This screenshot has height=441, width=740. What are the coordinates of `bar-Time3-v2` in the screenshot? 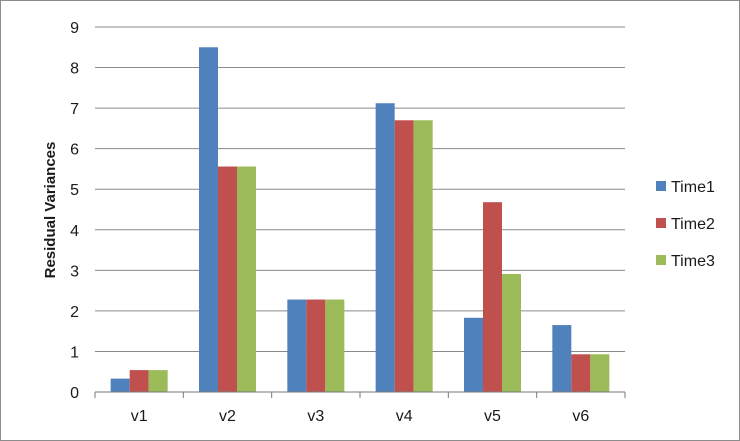 It's located at (246, 279).